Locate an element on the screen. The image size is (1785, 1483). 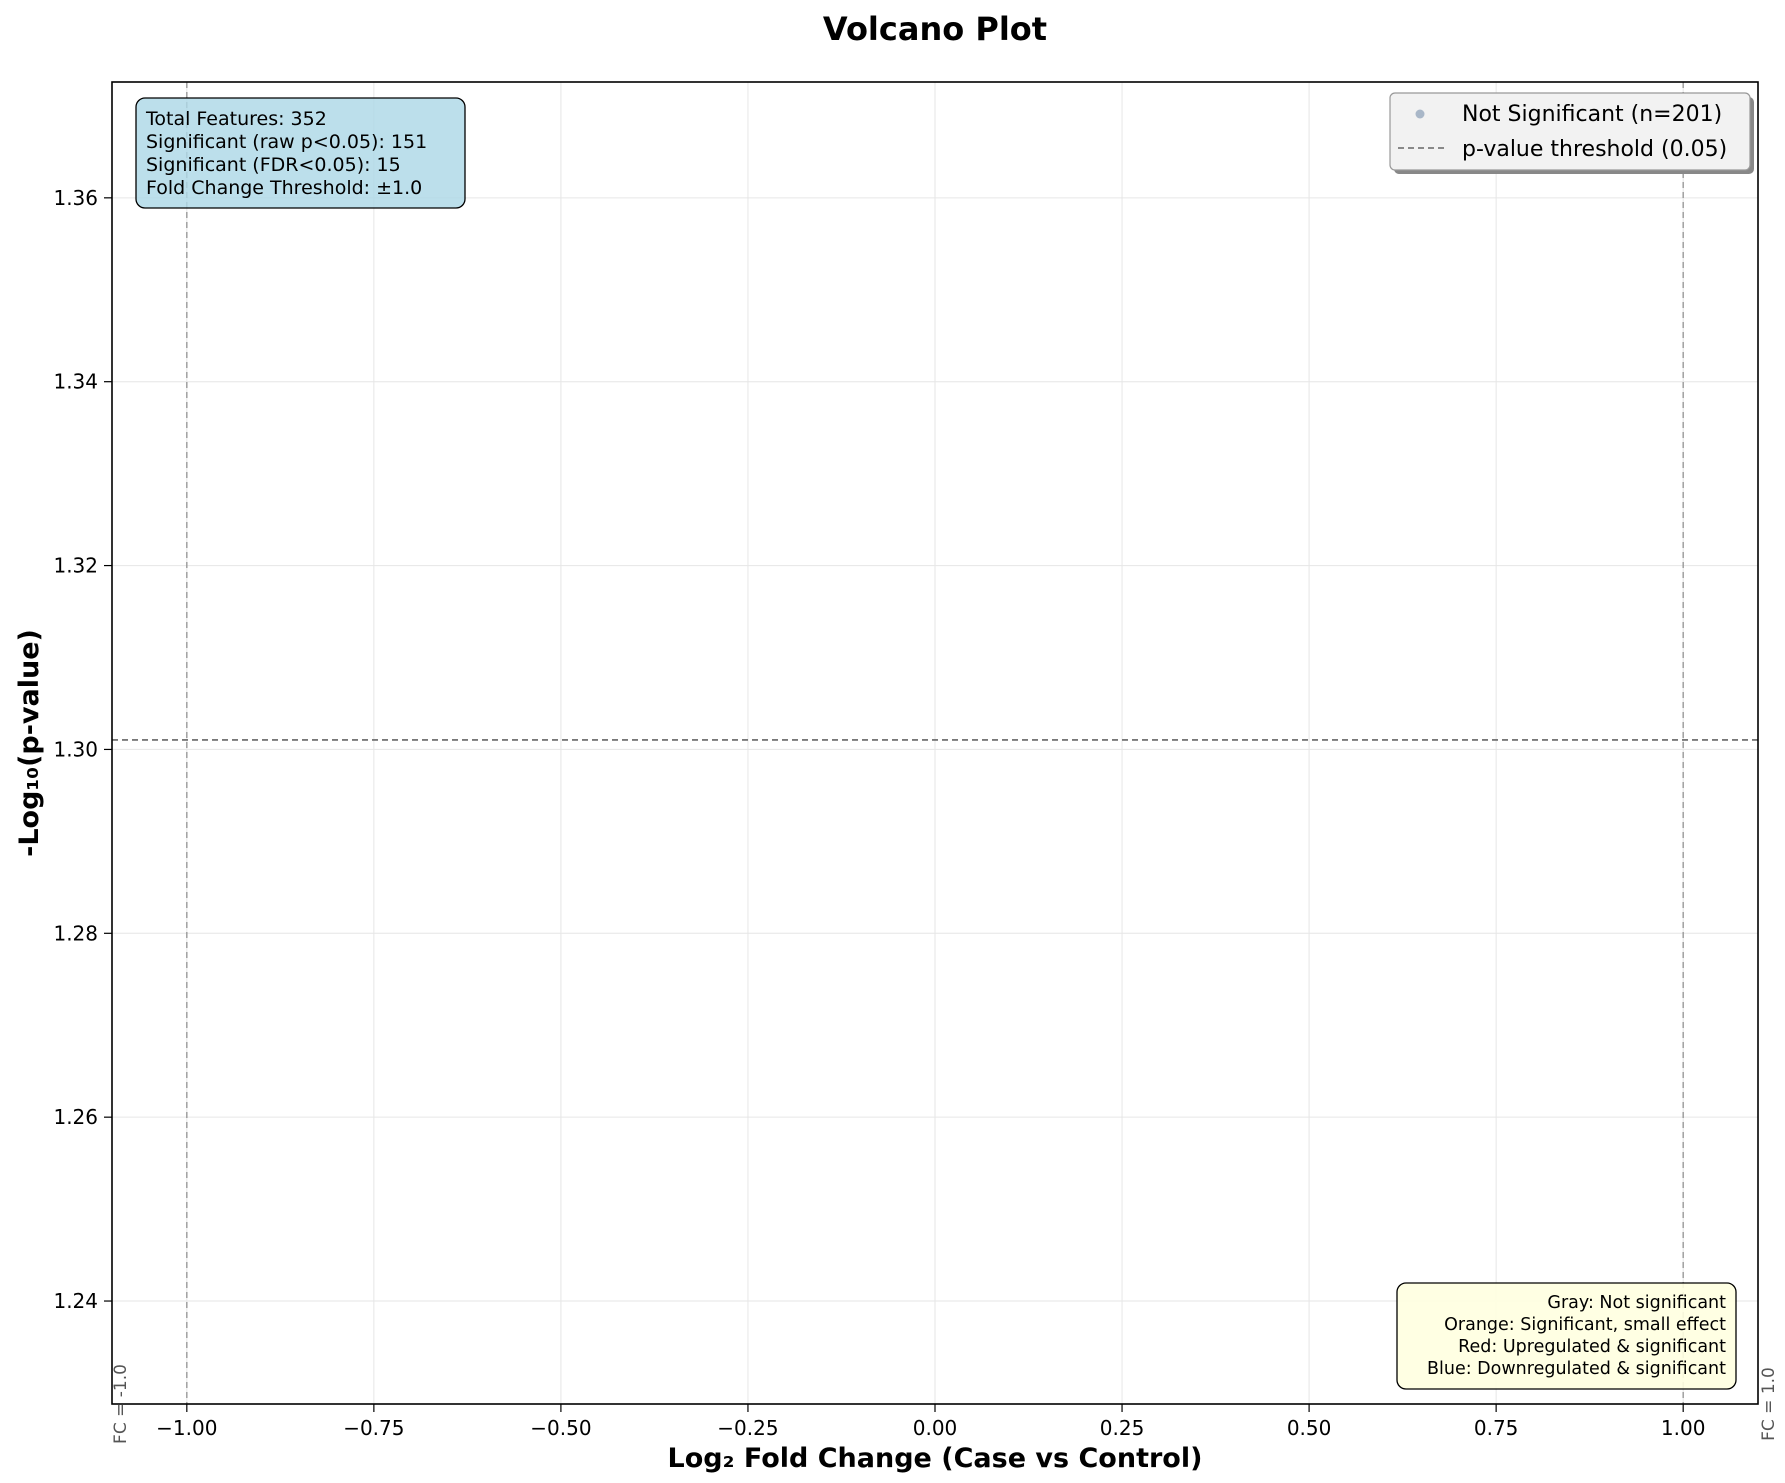
info-box-background is located at coordinates (300, 153).